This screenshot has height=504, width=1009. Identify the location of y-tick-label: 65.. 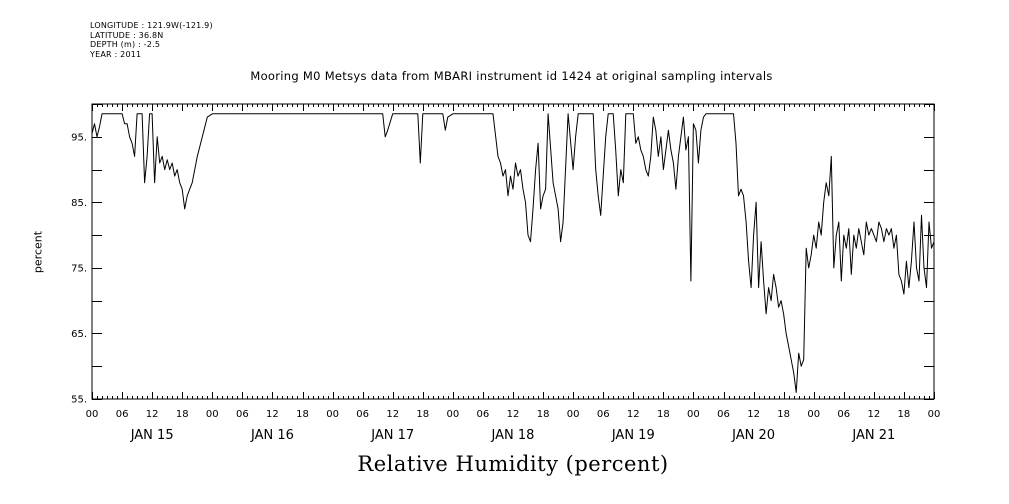
(79, 334).